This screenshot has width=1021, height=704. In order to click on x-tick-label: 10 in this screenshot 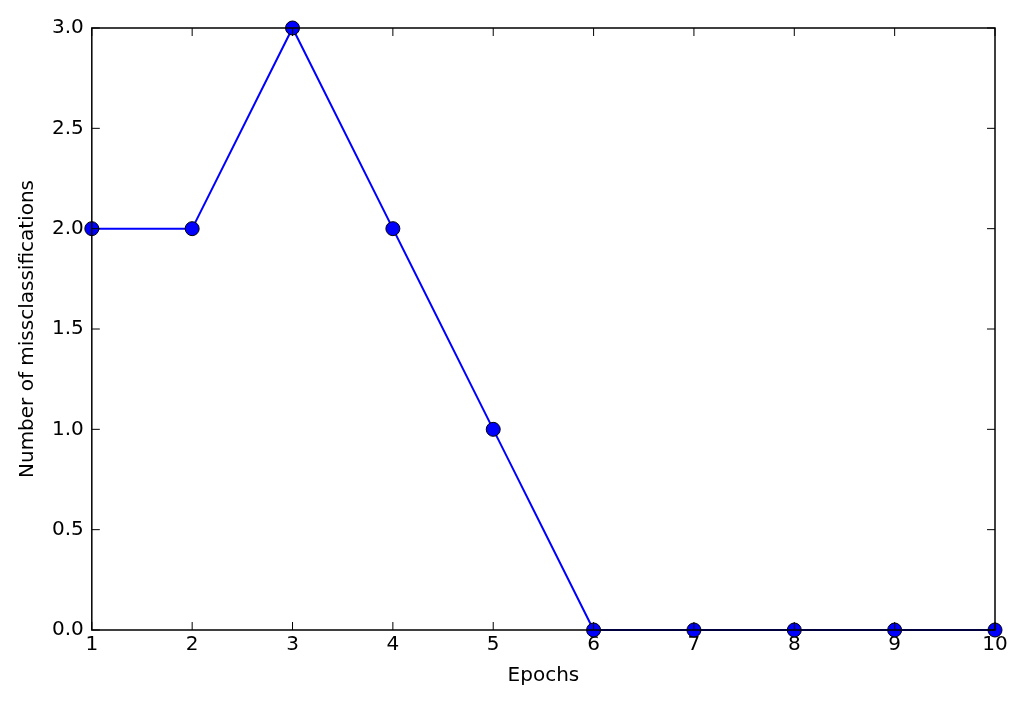, I will do `click(995, 643)`.